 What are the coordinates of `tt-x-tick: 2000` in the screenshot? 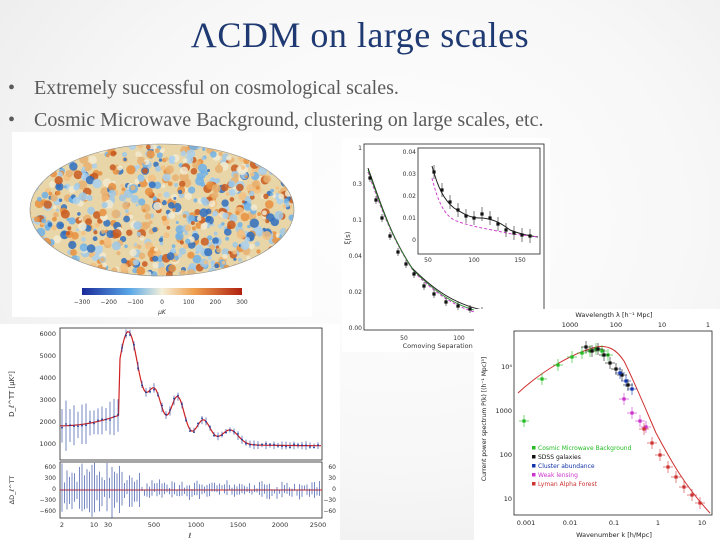 It's located at (280, 525).